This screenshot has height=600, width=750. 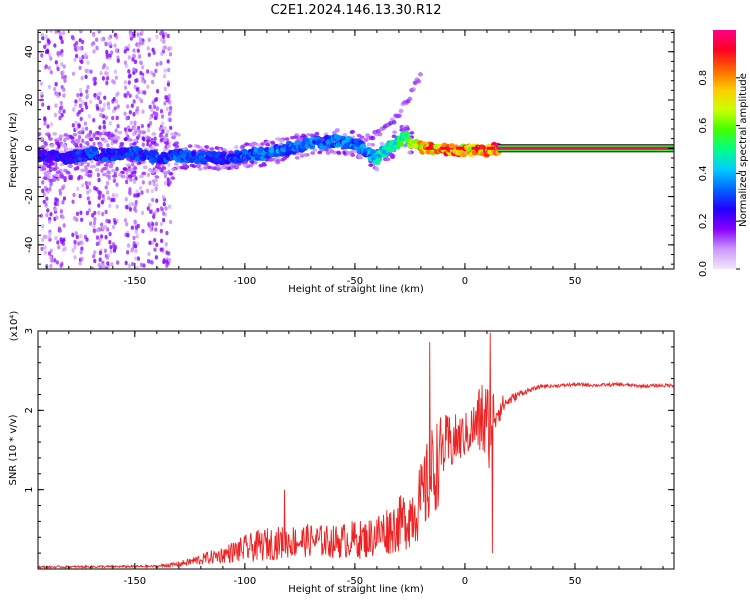 What do you see at coordinates (394, 122) in the screenshot?
I see `spectrogram-branch-cell` at bounding box center [394, 122].